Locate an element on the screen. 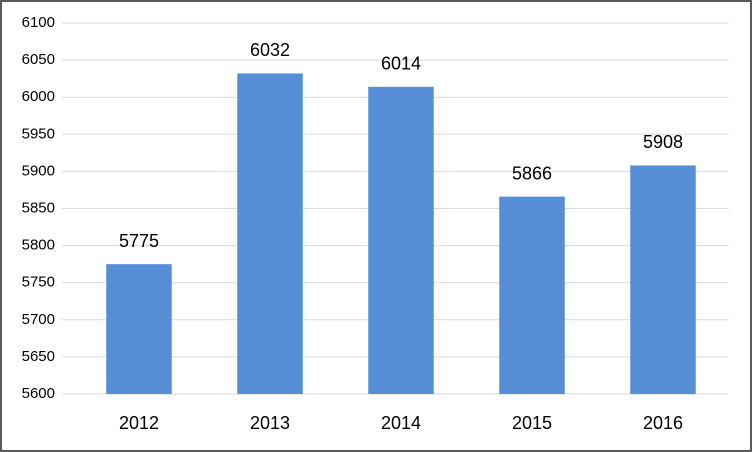  y-tick-label: 5800 is located at coordinates (38, 245).